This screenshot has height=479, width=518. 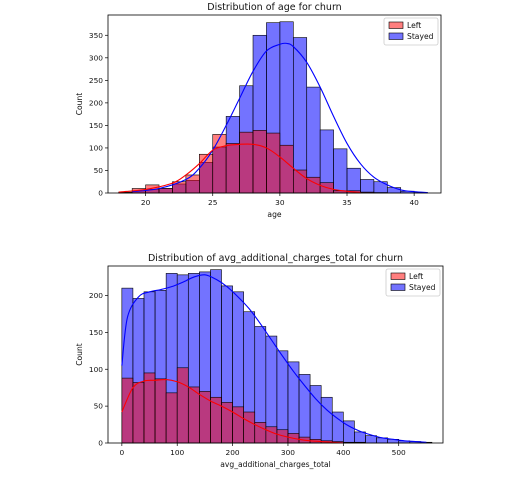 I want to click on x-axis-label: age, so click(x=274, y=214).